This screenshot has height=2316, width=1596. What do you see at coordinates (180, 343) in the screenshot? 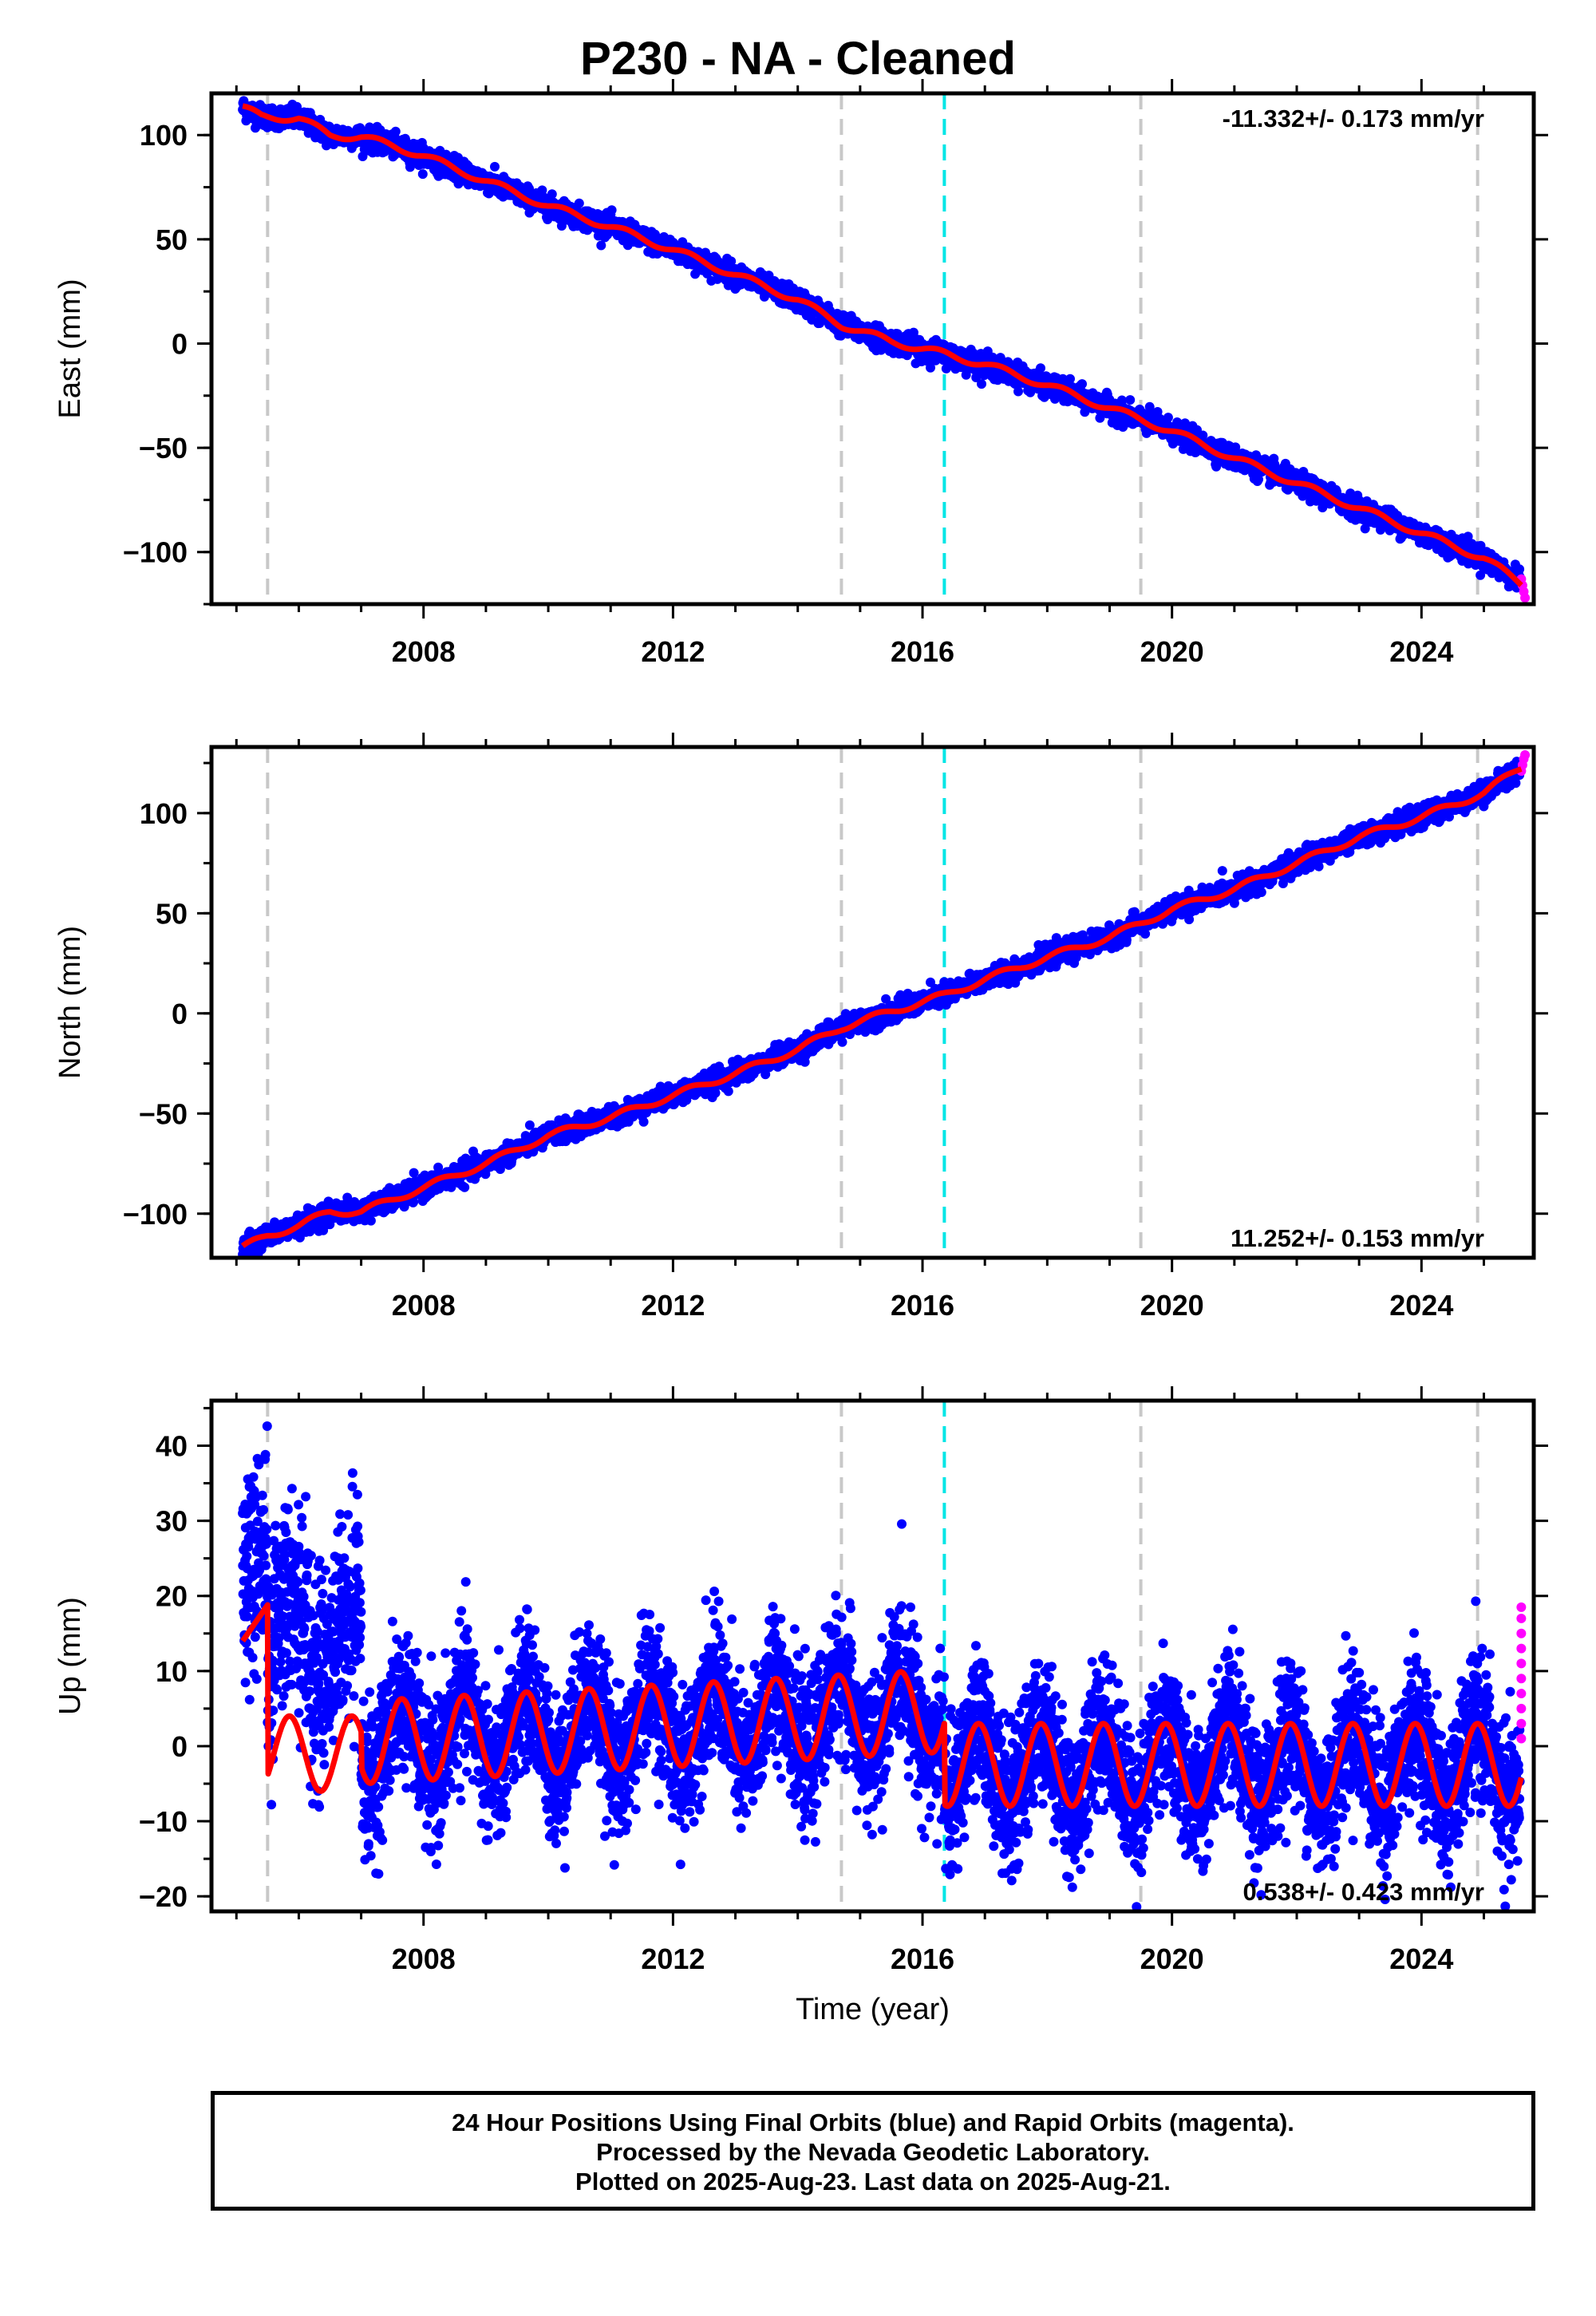
I see `y-tick-label: 0` at bounding box center [180, 343].